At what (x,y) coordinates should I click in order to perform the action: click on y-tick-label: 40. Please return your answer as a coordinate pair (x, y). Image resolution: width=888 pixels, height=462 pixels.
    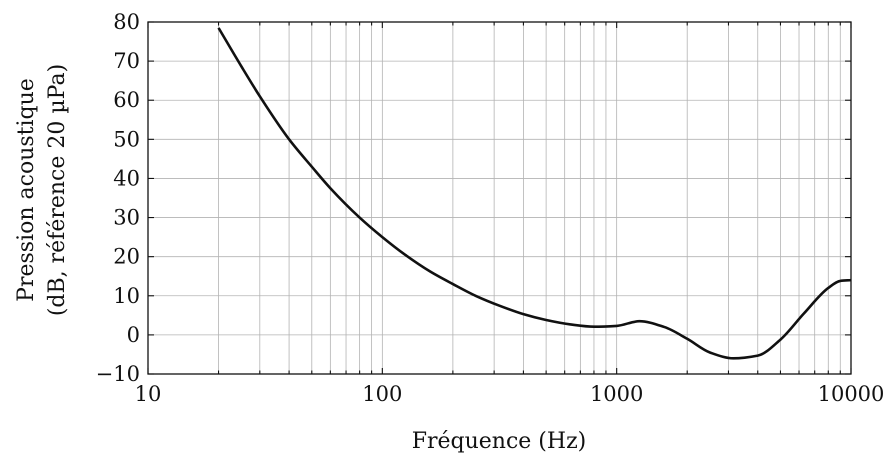
    Looking at the image, I should click on (126, 178).